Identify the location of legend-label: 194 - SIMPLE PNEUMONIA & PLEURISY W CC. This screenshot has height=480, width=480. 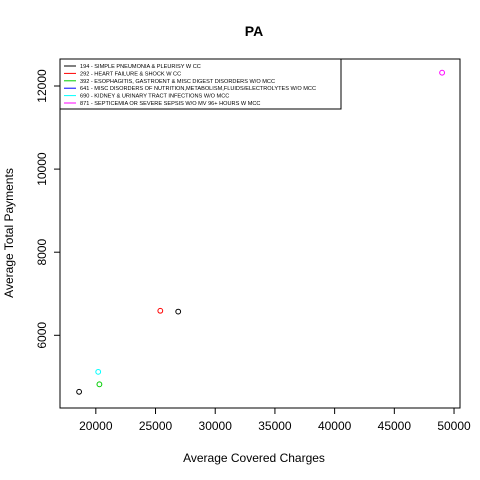
(140, 67).